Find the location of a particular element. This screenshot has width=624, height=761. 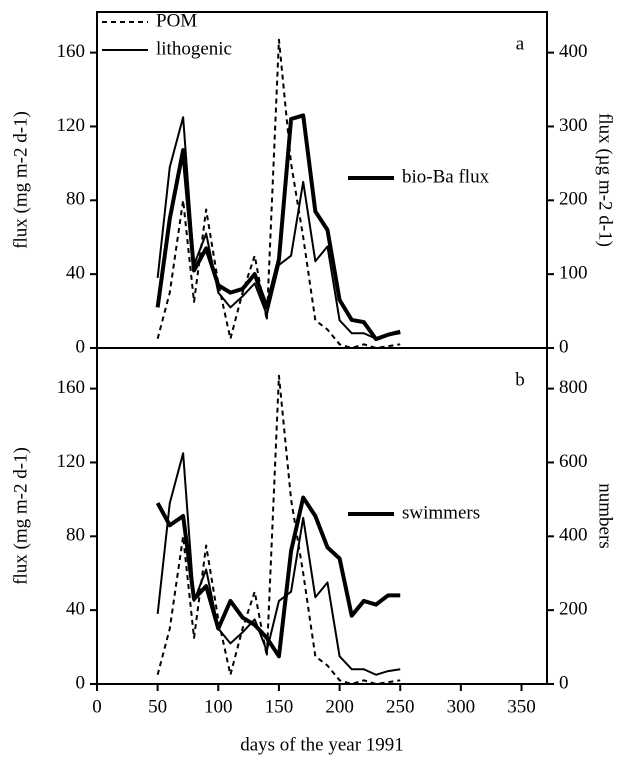

x-tick-label: 150 is located at coordinates (279, 706).